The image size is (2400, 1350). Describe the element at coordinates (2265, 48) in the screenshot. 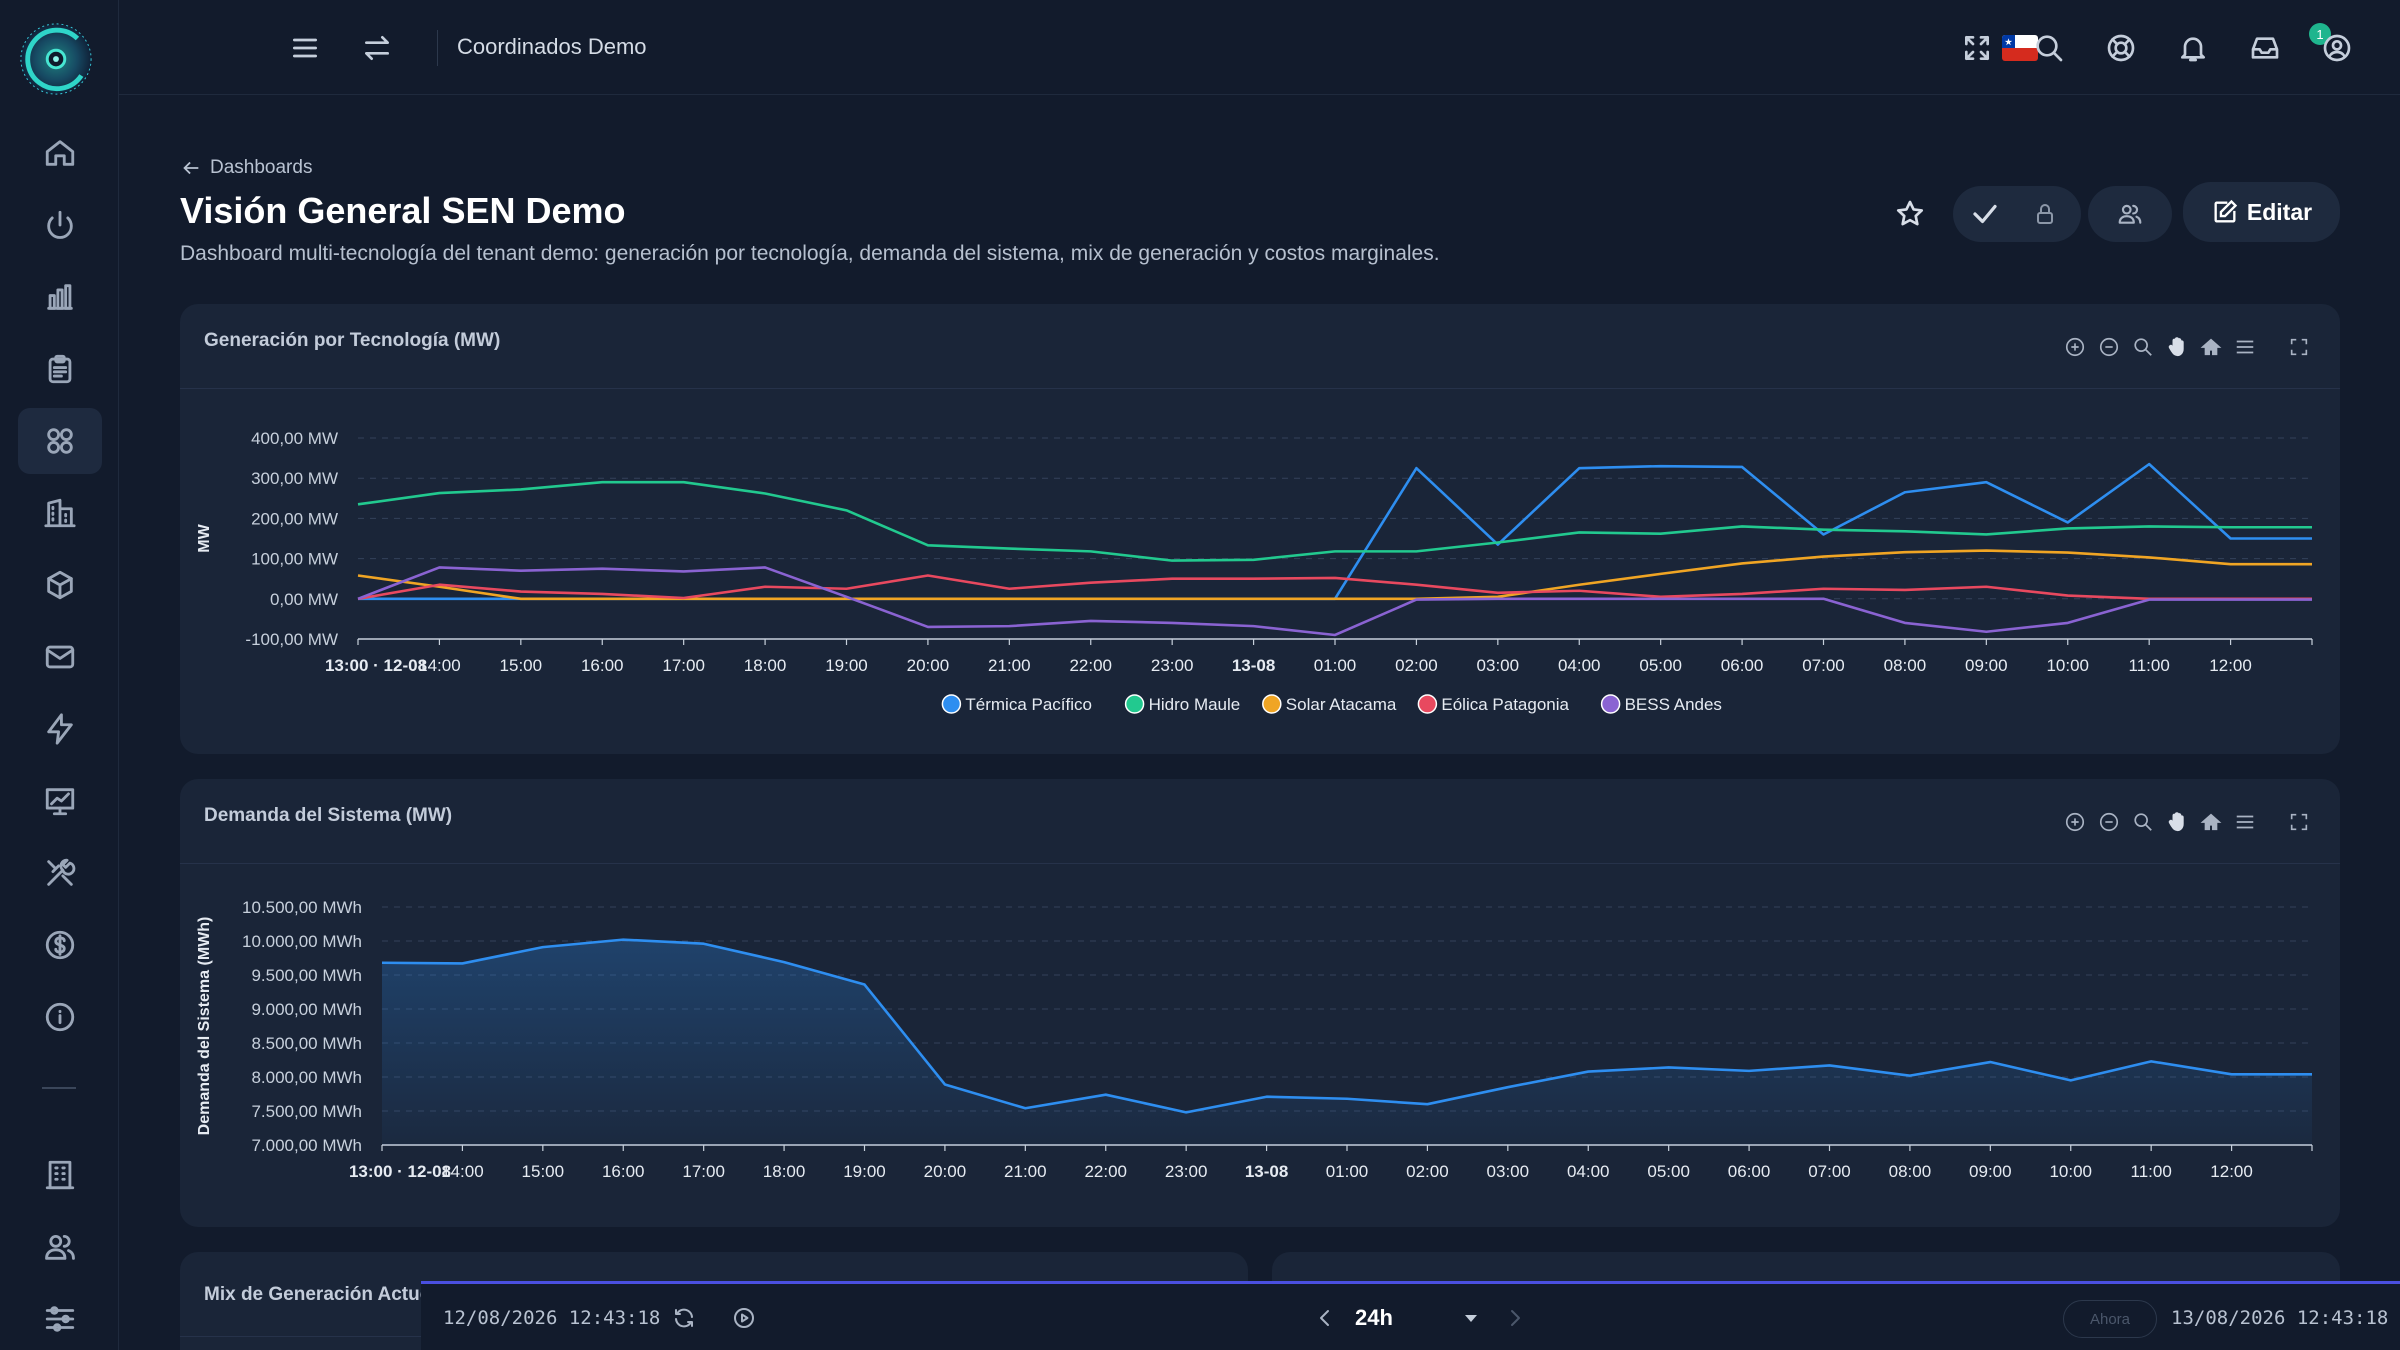

I see `inbox-button` at that location.